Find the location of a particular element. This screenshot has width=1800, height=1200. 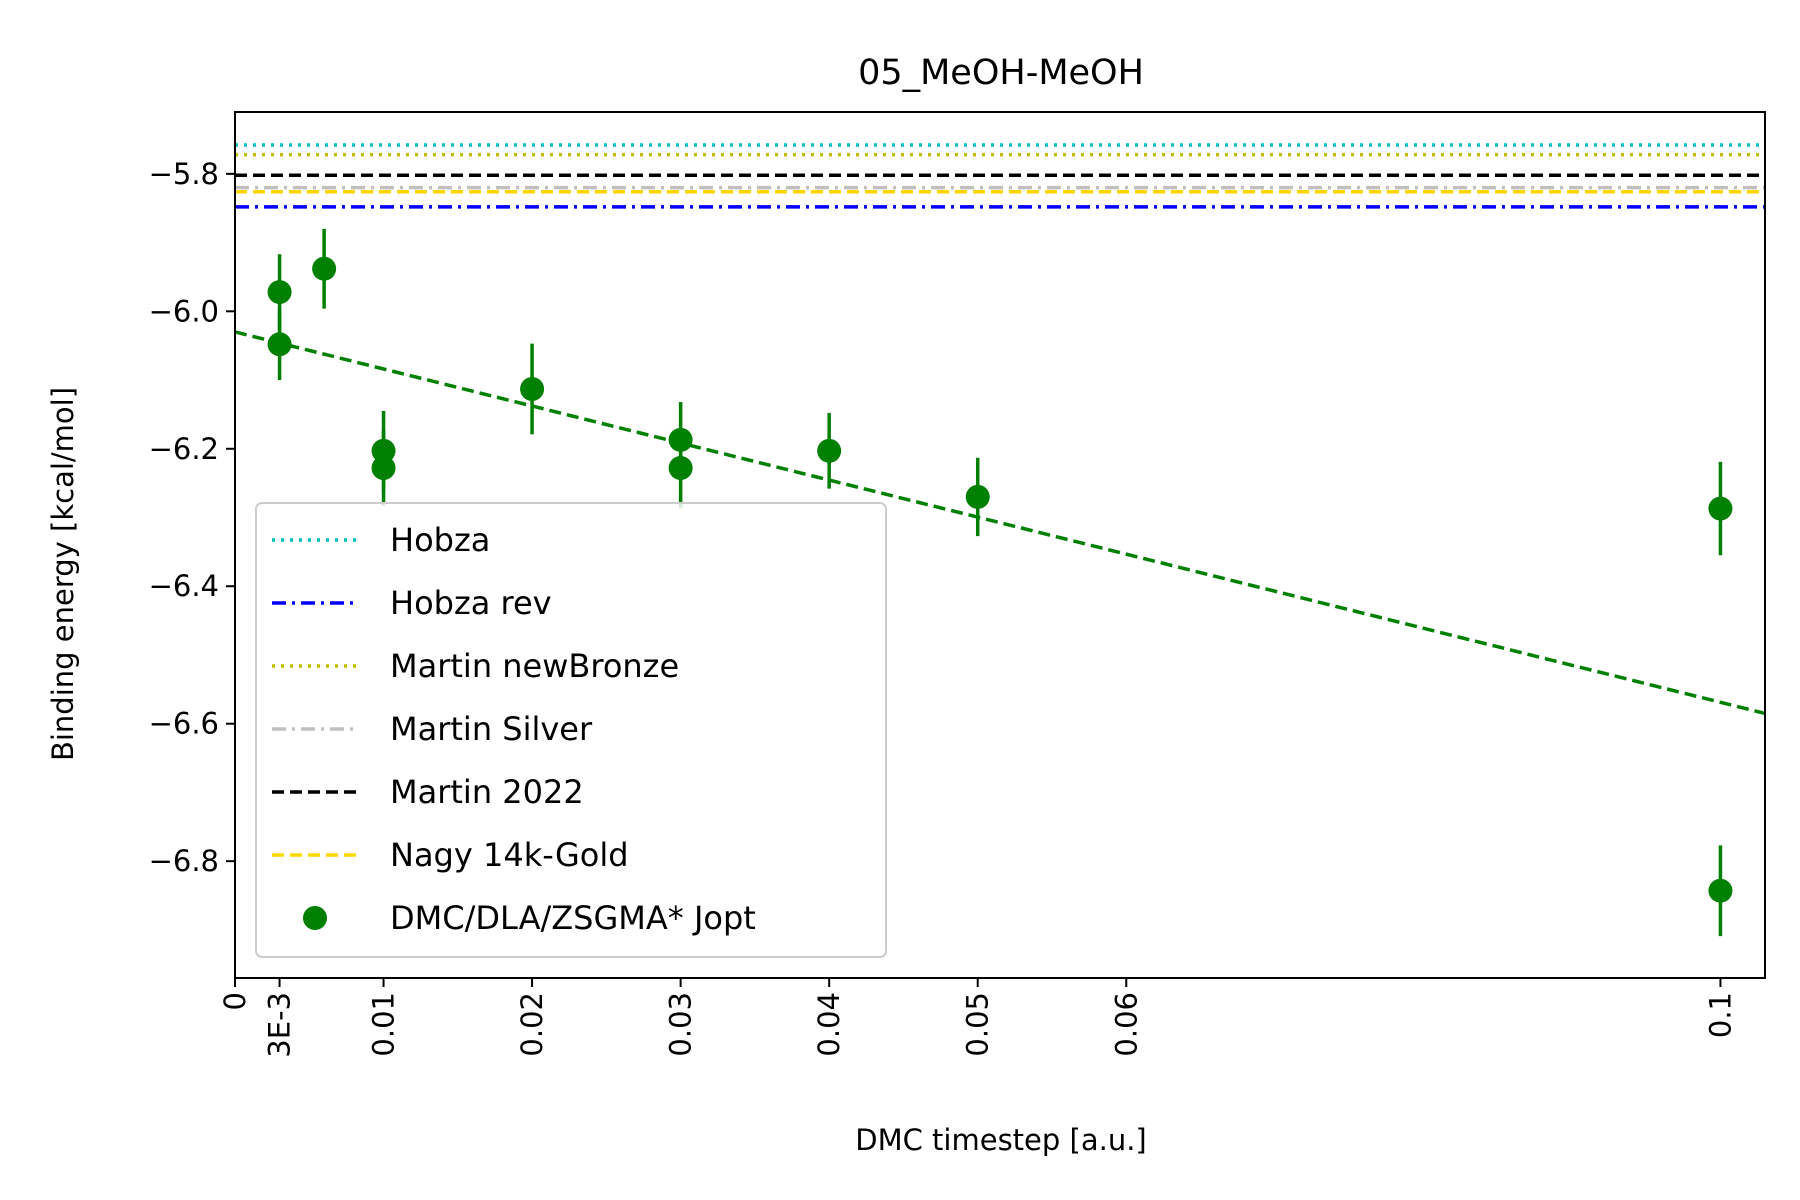

x-tick-label-7: 0.06 is located at coordinates (1126, 1024).